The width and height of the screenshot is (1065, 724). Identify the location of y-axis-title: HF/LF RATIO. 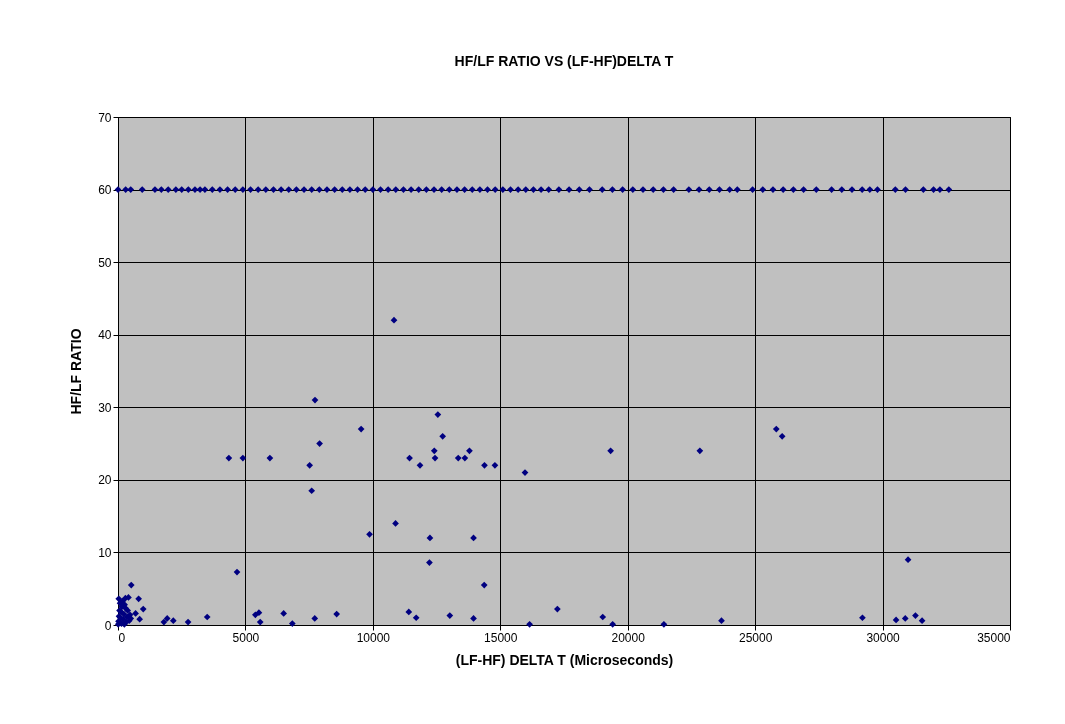
(76, 371).